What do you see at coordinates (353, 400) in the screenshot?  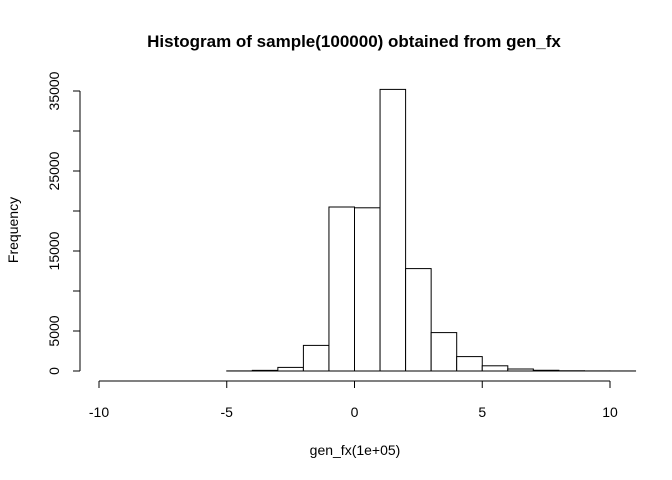 I see `x-axis: -10 -5 0 5 10` at bounding box center [353, 400].